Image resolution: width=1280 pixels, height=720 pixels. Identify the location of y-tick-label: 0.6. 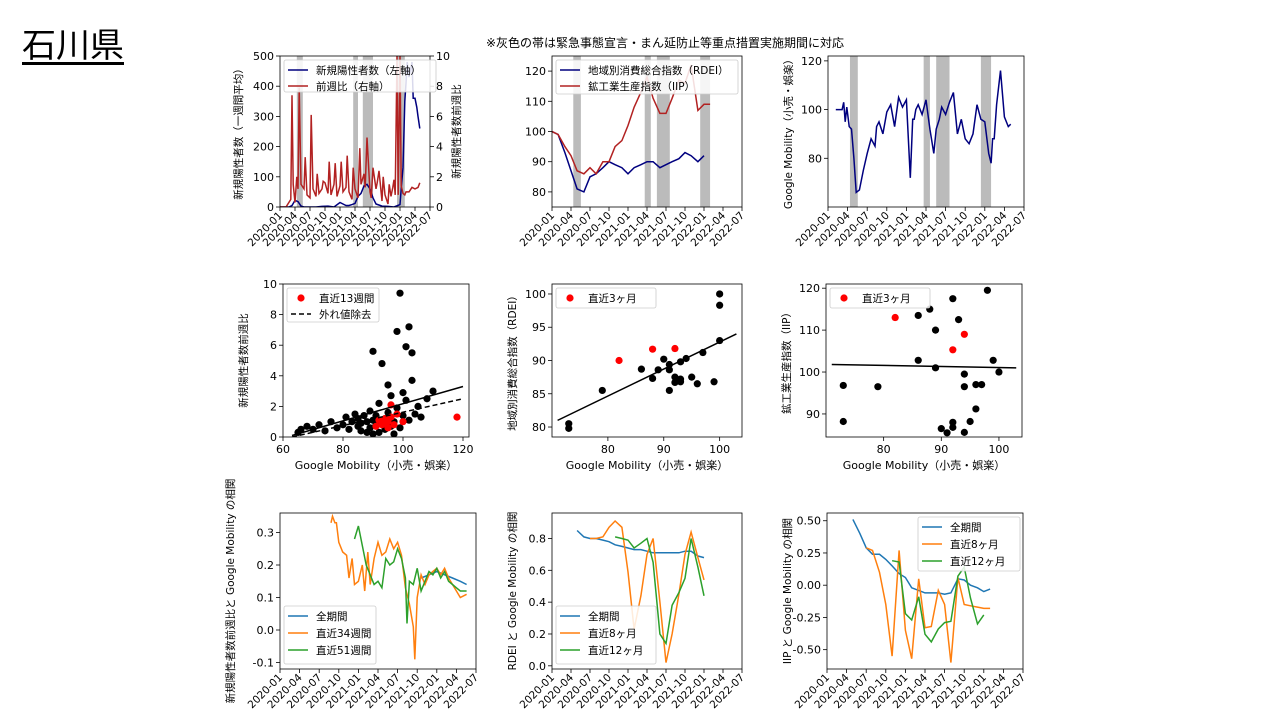
(538, 570).